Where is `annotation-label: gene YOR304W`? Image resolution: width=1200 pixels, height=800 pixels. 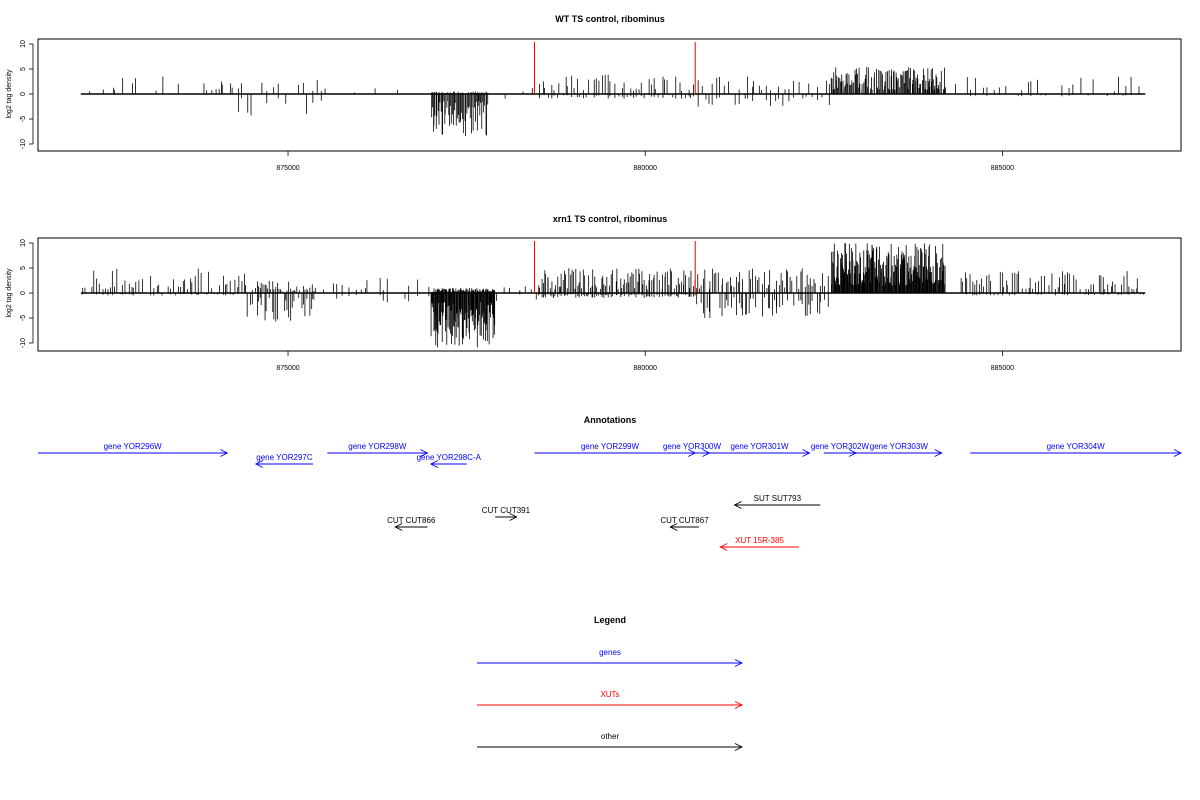
annotation-label: gene YOR304W is located at coordinates (1076, 446).